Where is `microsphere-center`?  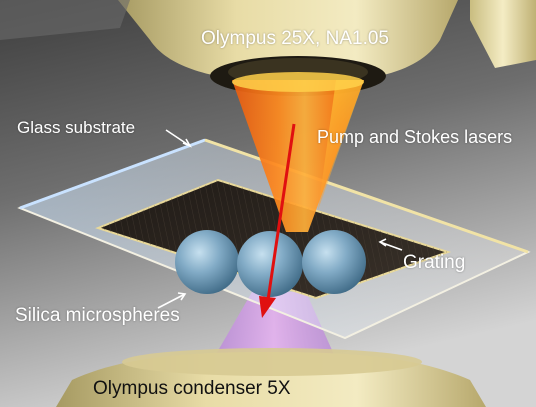 microsphere-center is located at coordinates (270, 264).